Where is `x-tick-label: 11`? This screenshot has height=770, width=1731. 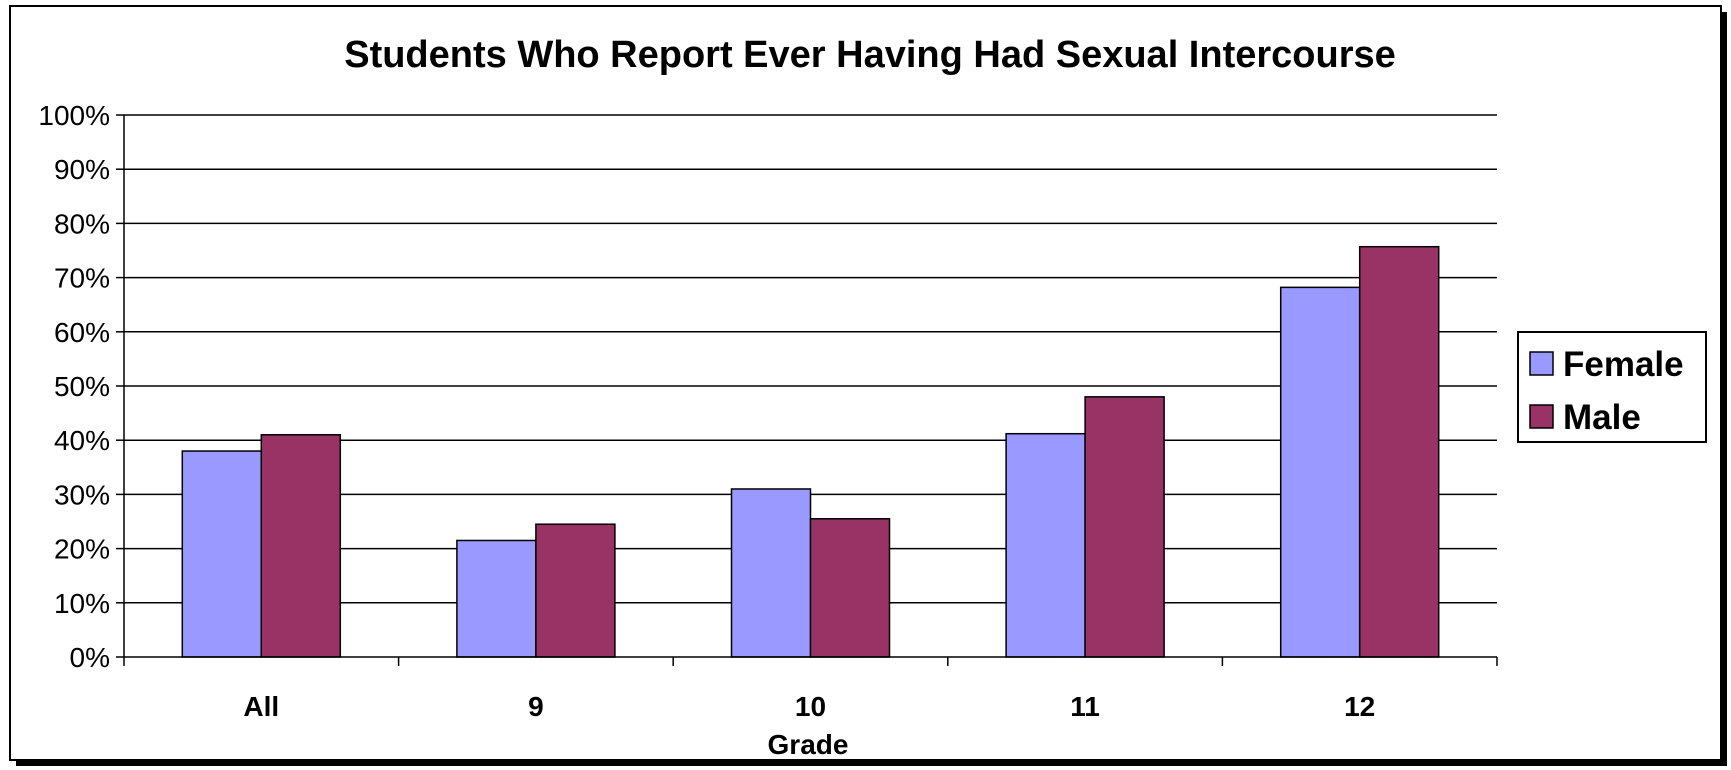
x-tick-label: 11 is located at coordinates (1085, 706).